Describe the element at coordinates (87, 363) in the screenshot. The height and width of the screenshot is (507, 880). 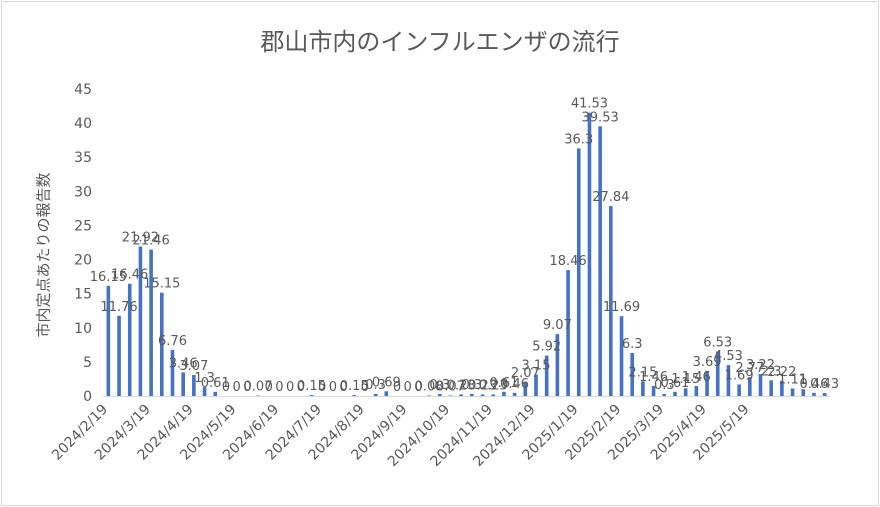
I see `y-tick-label: 5` at that location.